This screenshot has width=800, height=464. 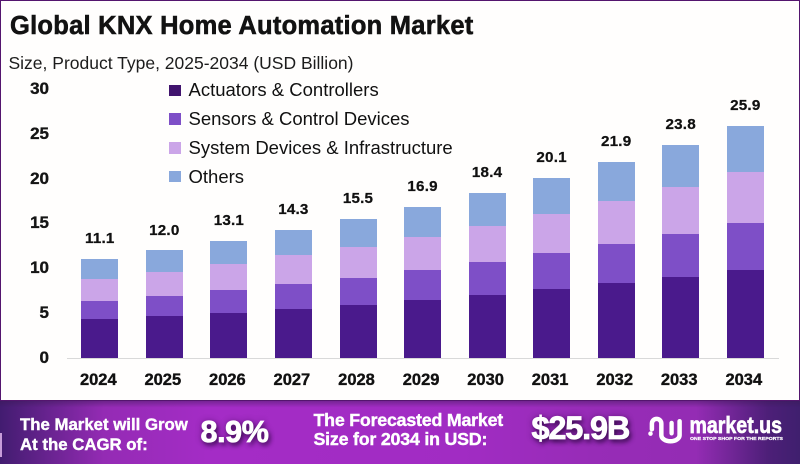 What do you see at coordinates (736, 425) in the screenshot?
I see `svg-text: market.us` at bounding box center [736, 425].